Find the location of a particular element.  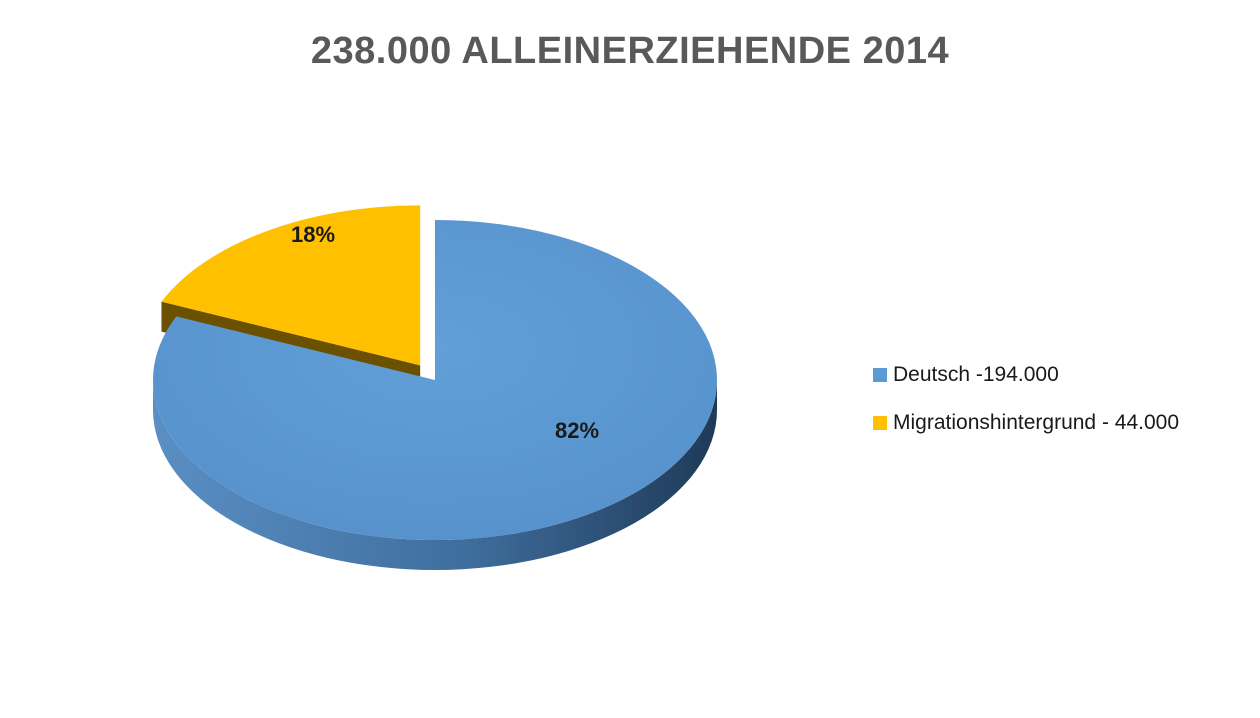

chart-title: 238.000 ALLEINERZIEHENDE 2014 is located at coordinates (630, 51).